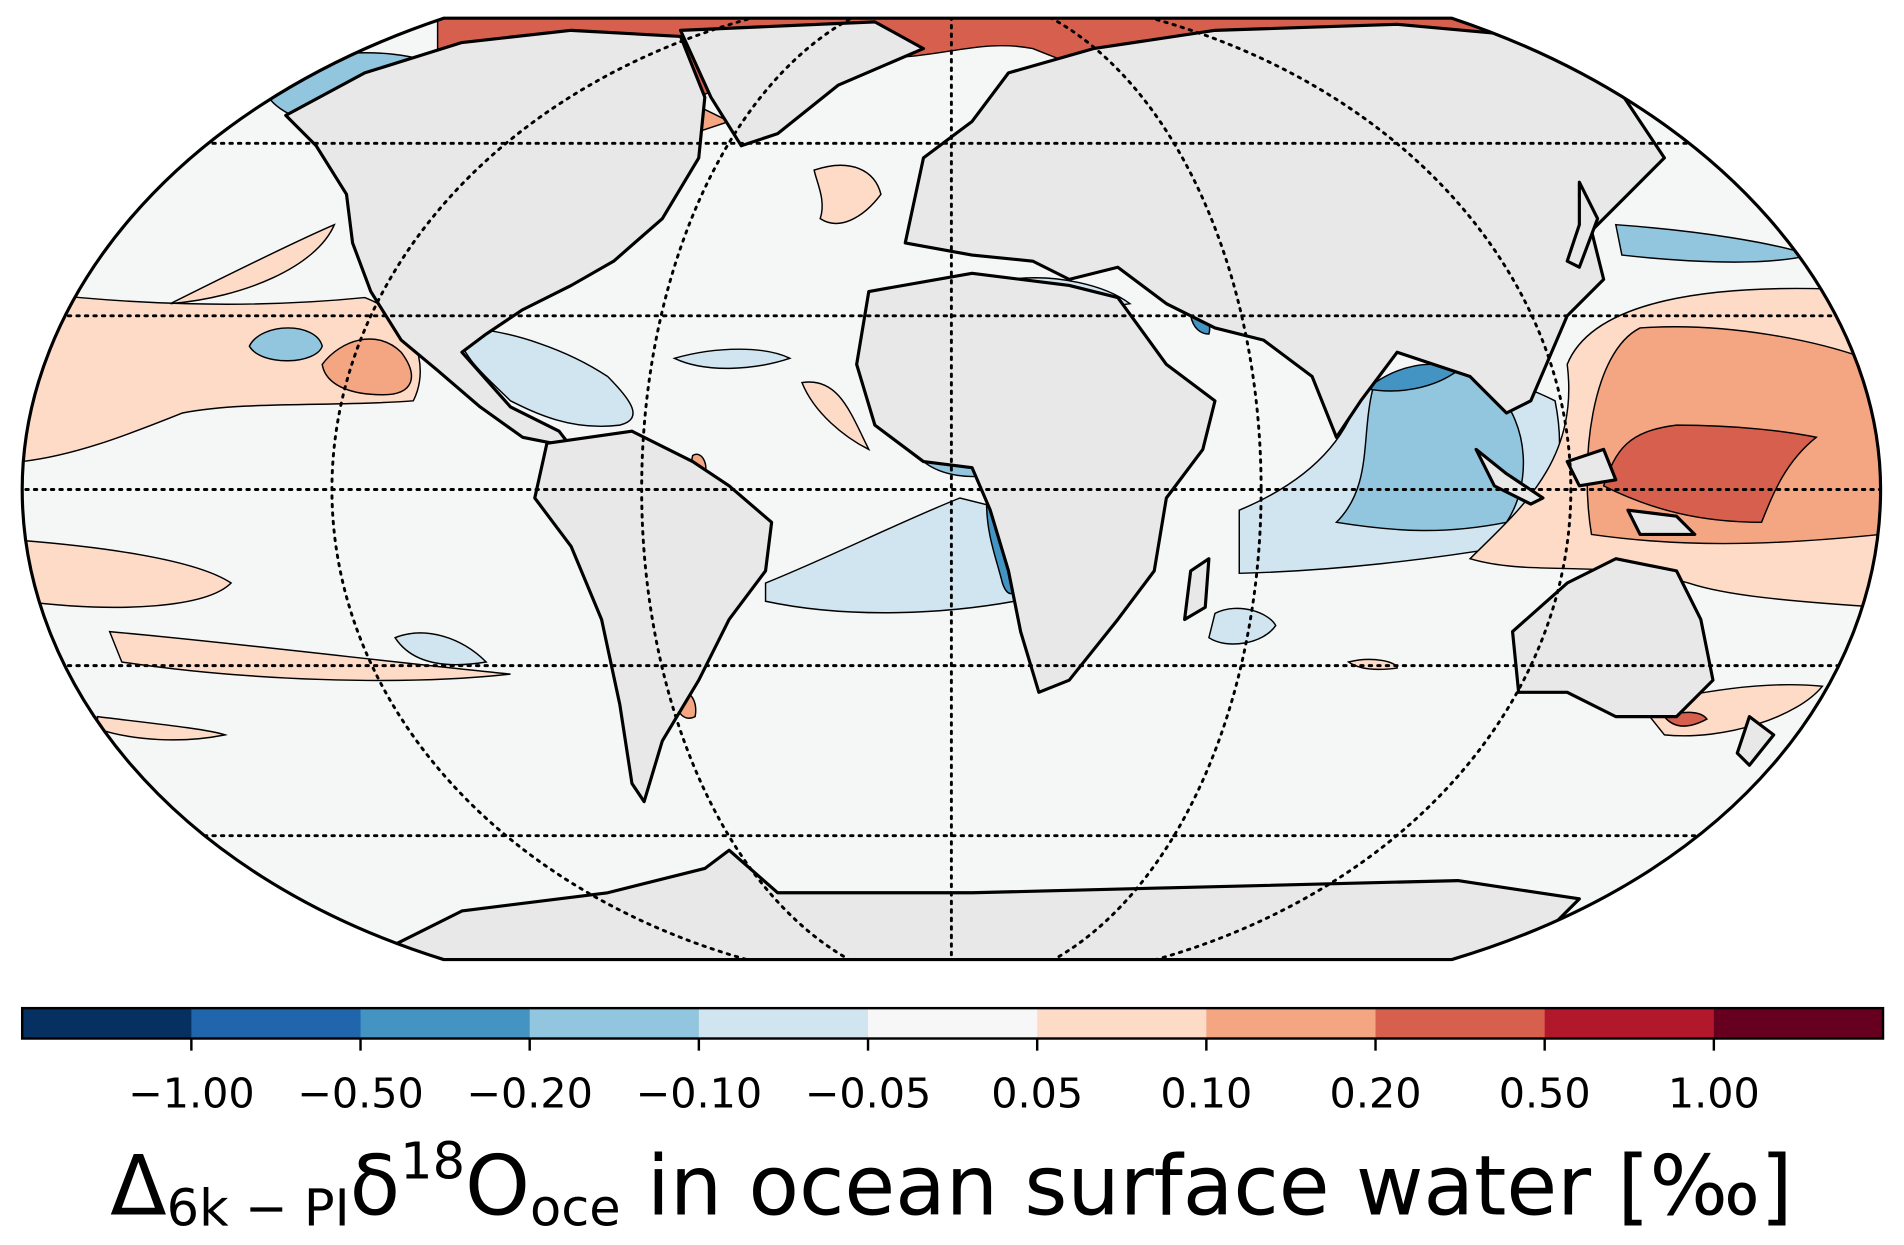  I want to click on colorbar-outline, so click(952, 1023).